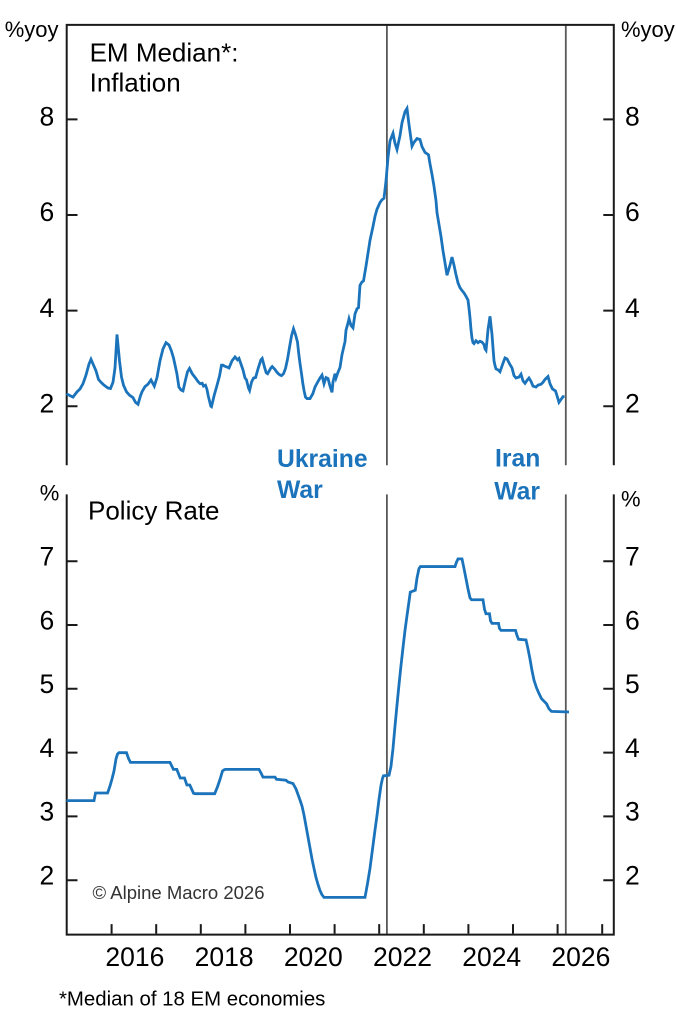  What do you see at coordinates (164, 53) in the screenshot?
I see `svg-text: EM Median*:` at bounding box center [164, 53].